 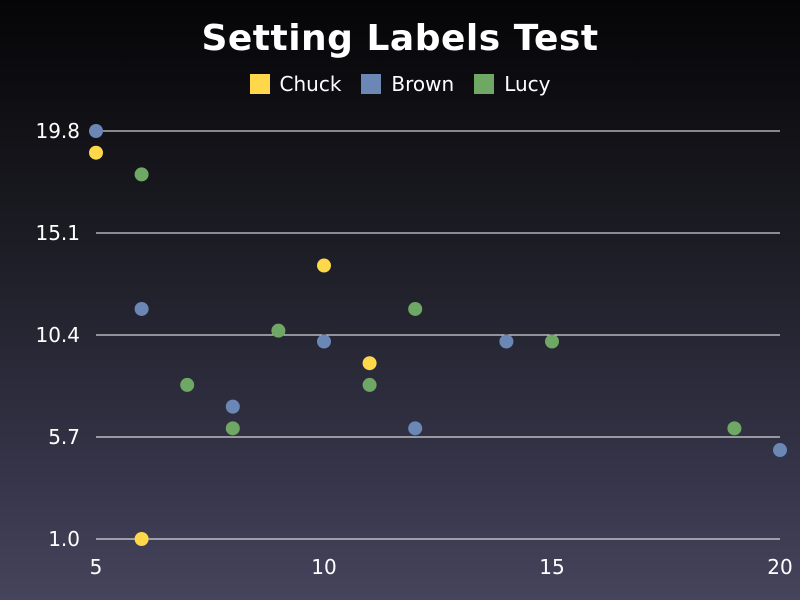 I want to click on x-tick-label: 20, so click(x=779, y=567).